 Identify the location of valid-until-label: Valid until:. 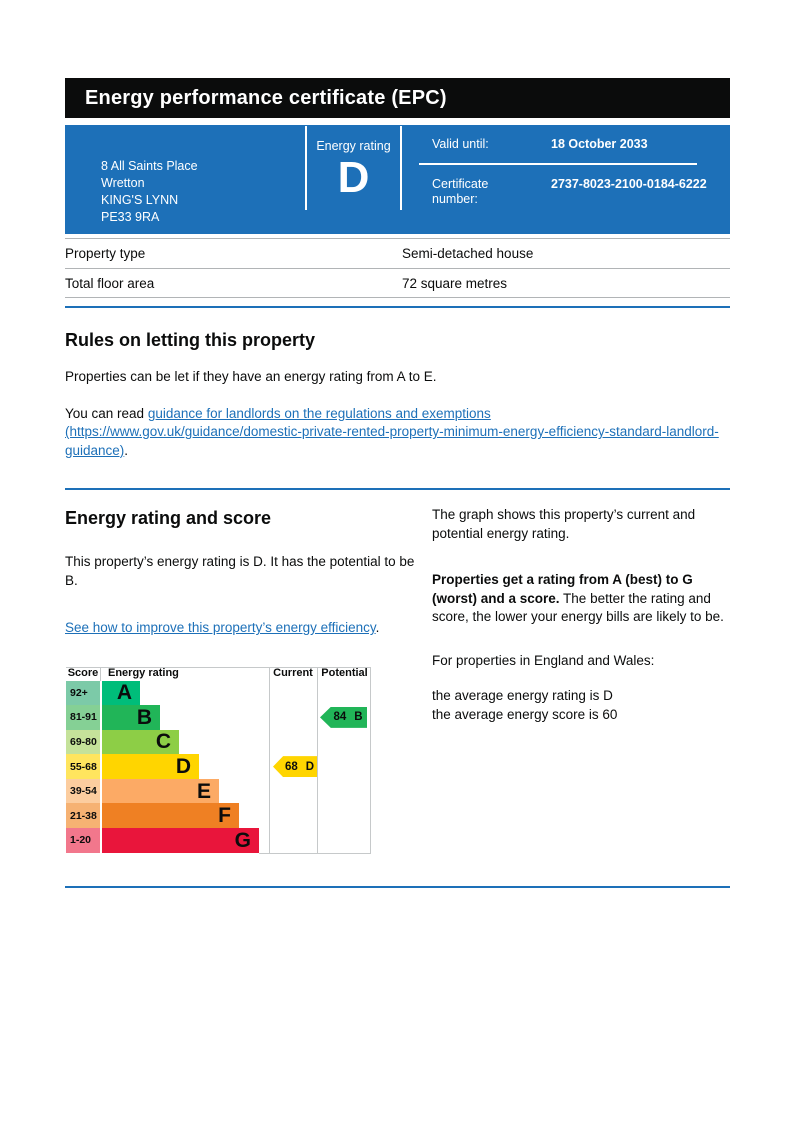
(460, 144).